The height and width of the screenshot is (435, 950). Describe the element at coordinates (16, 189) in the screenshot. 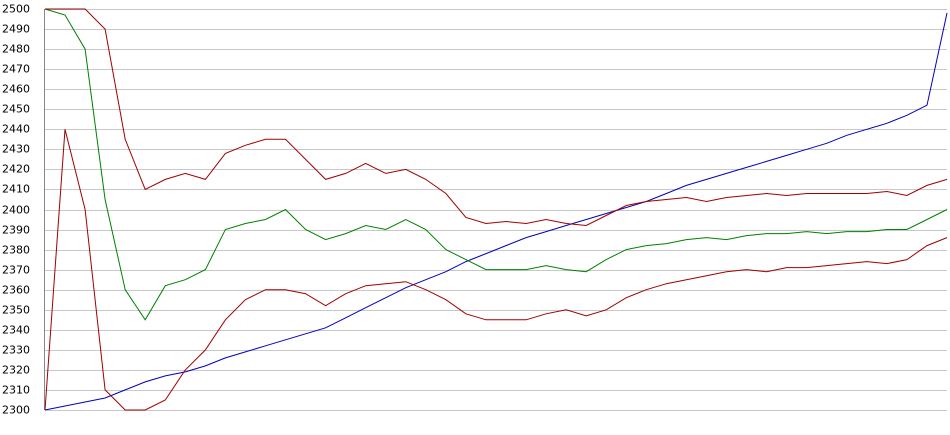

I see `y-tick-label: 2410` at that location.